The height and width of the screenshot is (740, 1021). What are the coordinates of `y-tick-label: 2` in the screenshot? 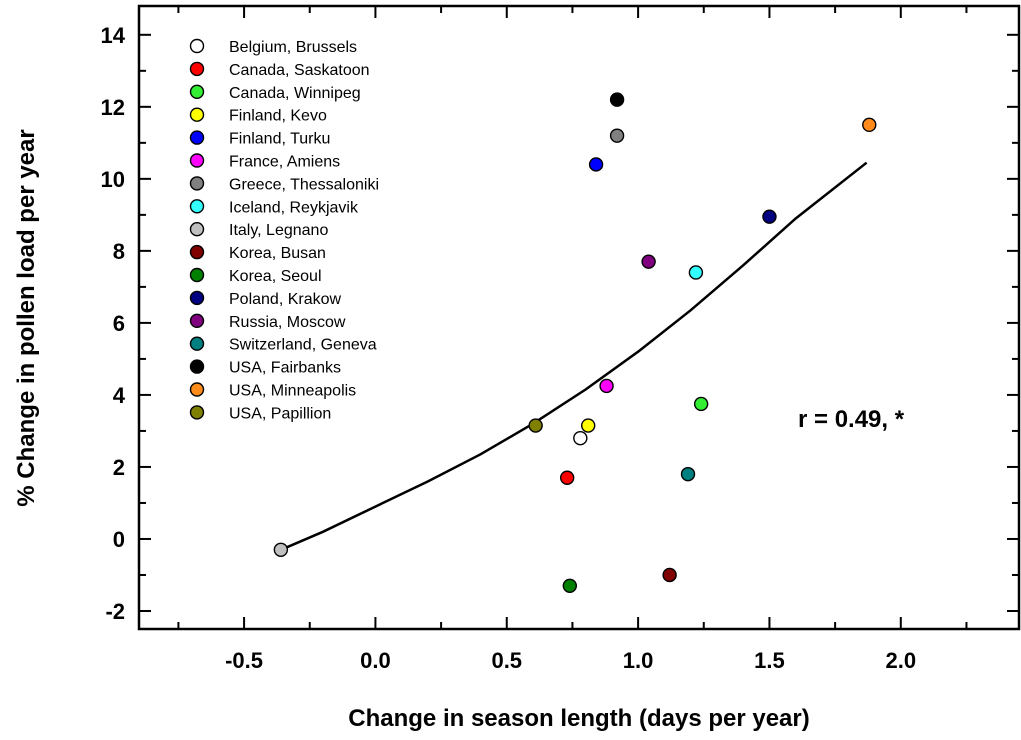 It's located at (119, 467).